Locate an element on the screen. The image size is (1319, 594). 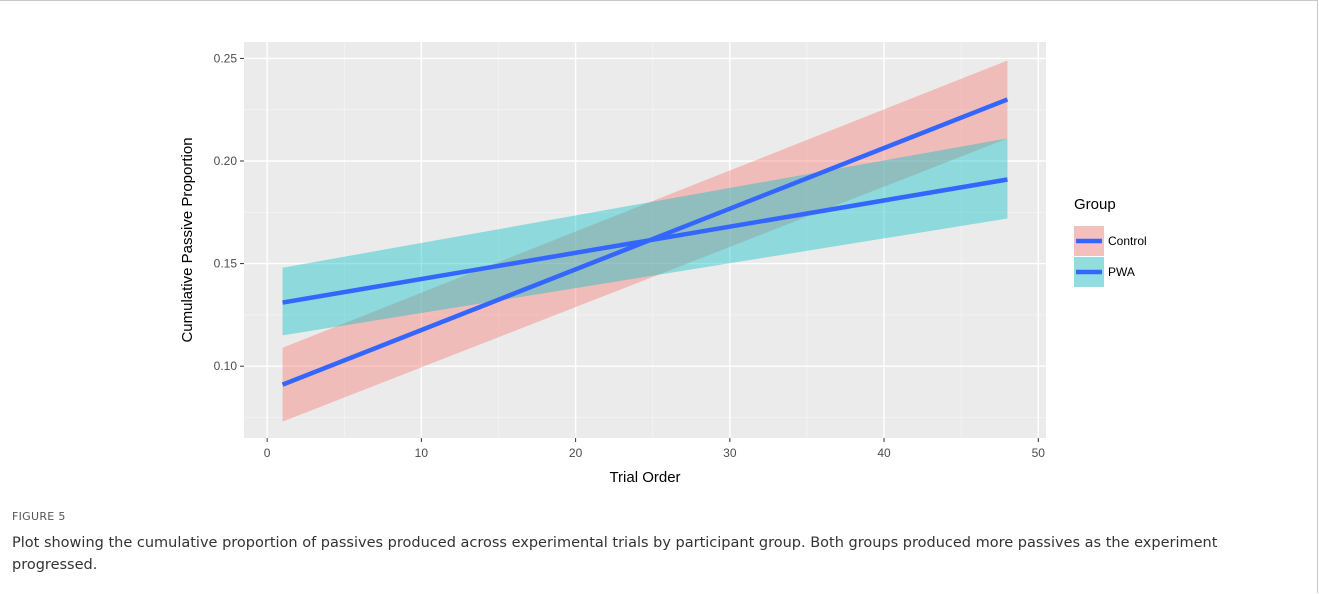
x-tick-label: 0 is located at coordinates (267, 453).